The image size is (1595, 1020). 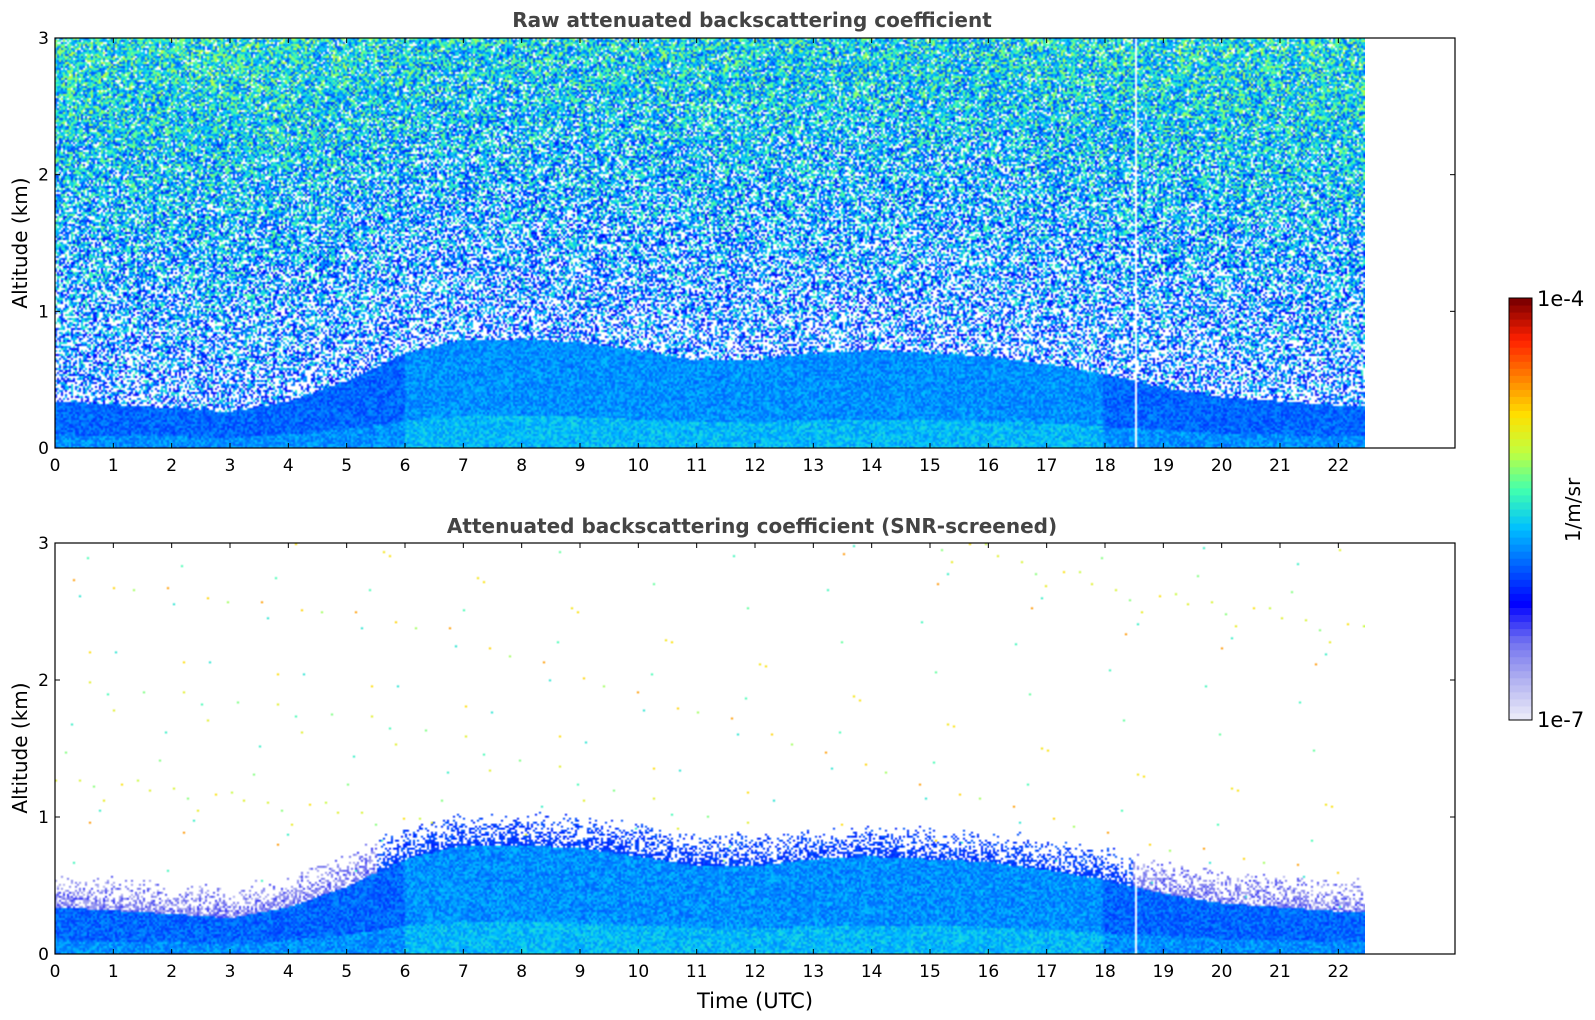 What do you see at coordinates (20, 242) in the screenshot?
I see `top-y-axis-label: Altitude (km)` at bounding box center [20, 242].